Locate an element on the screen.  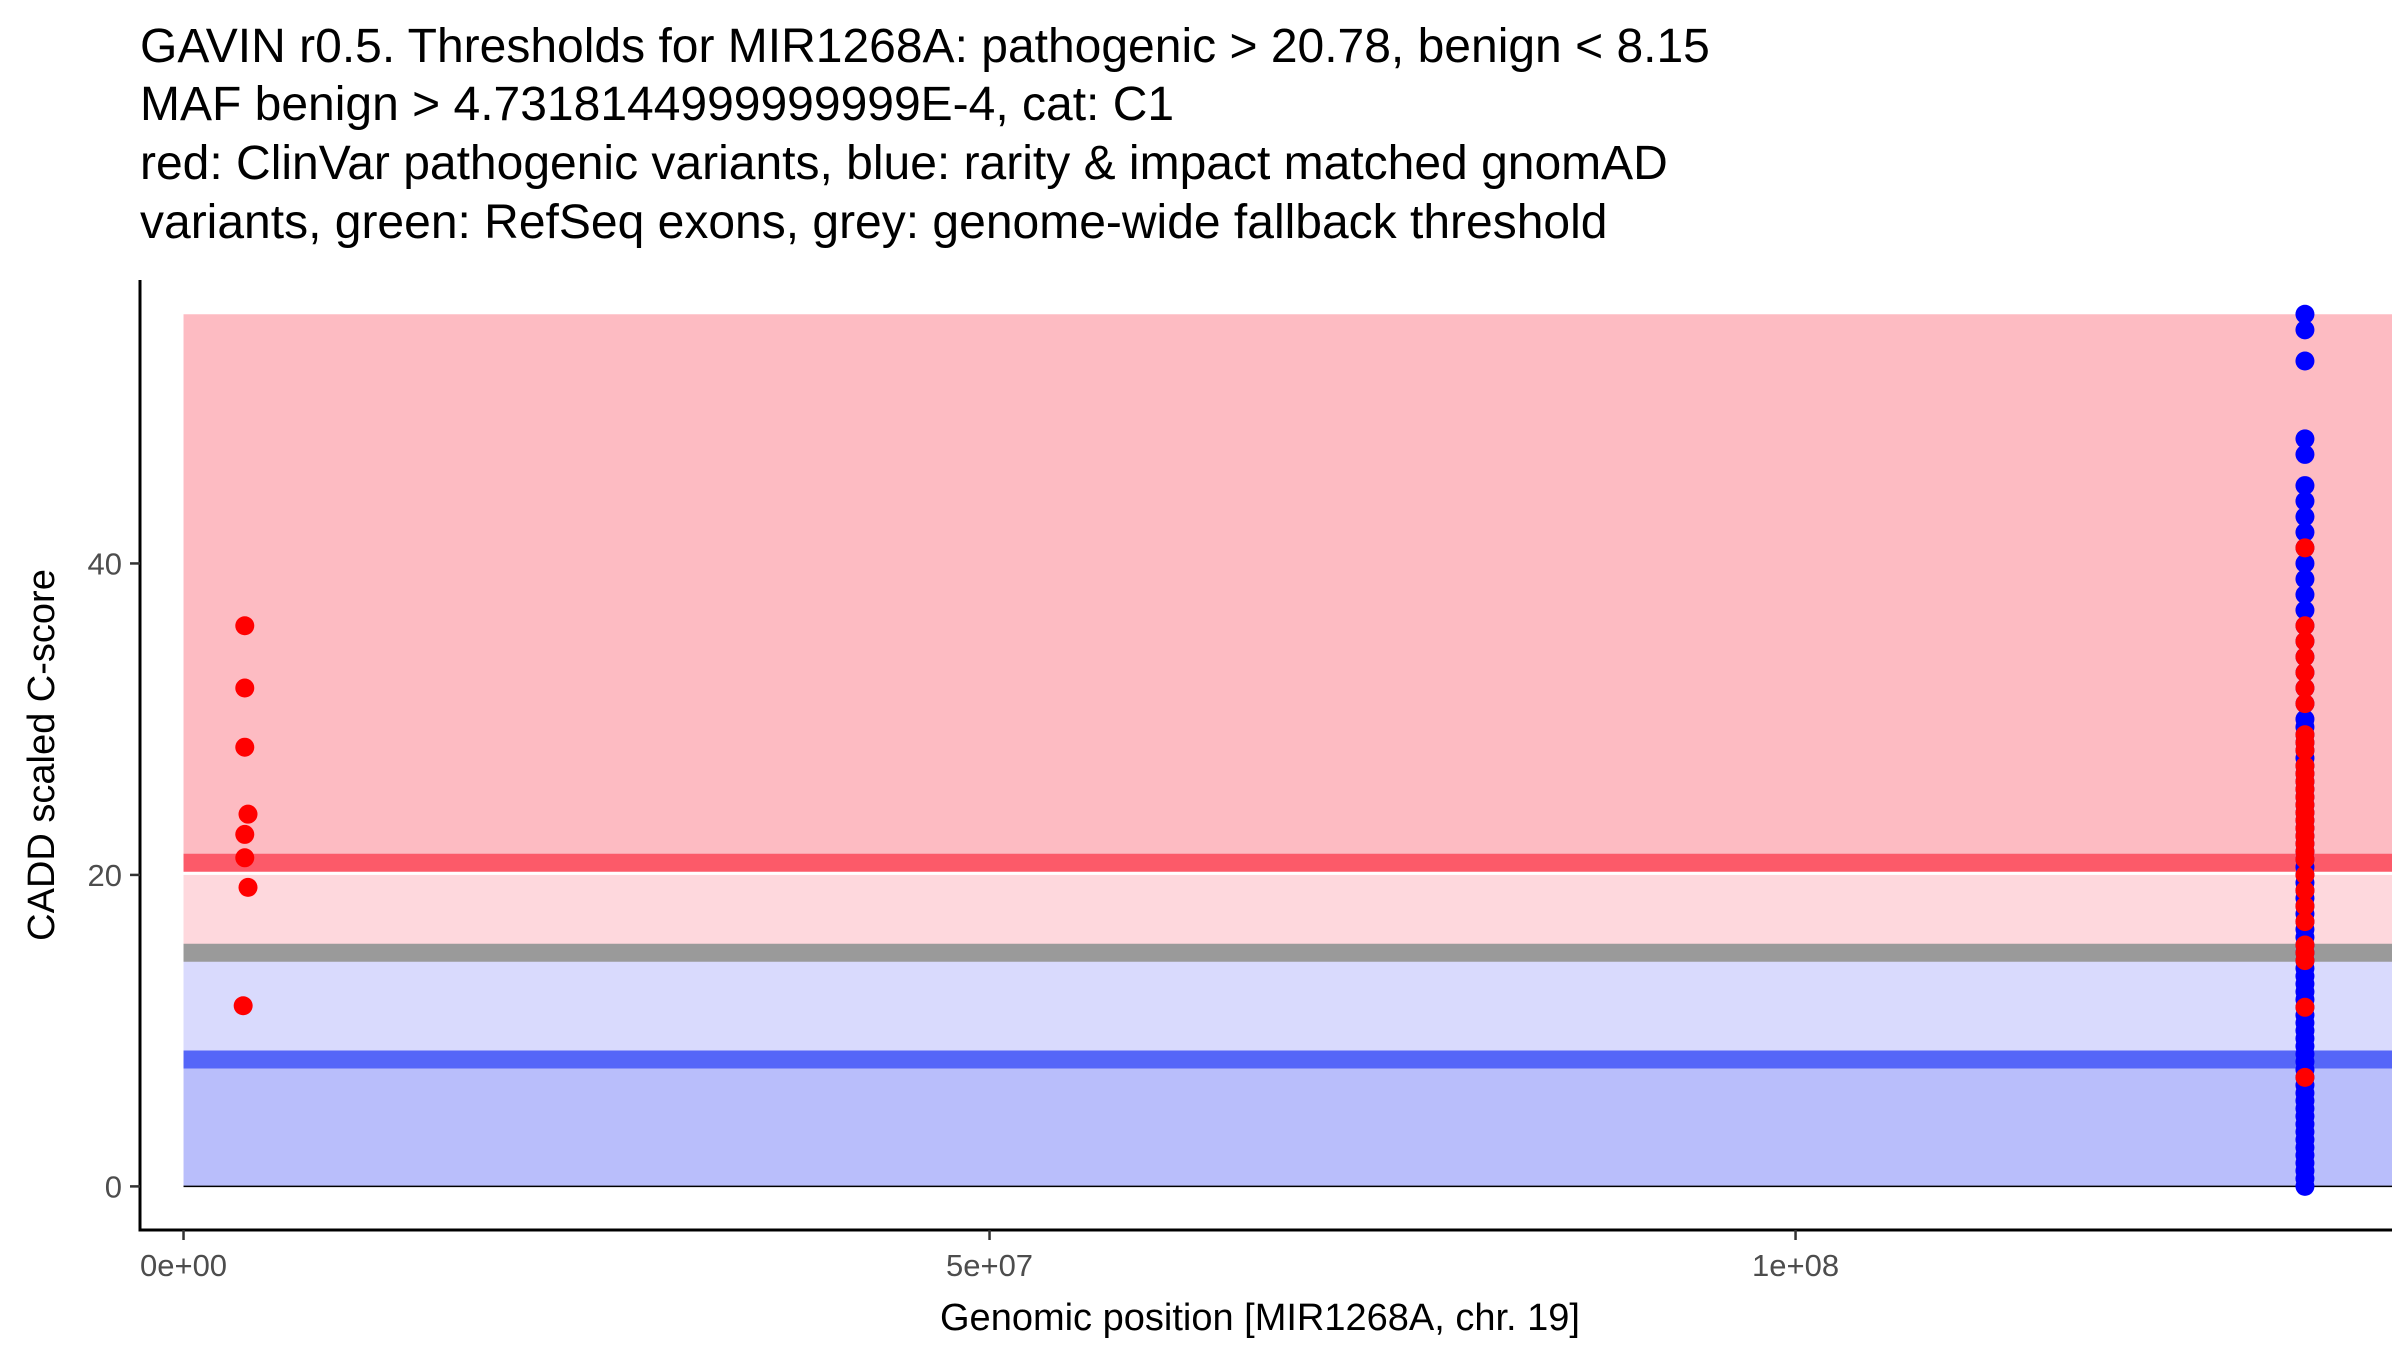
y-tick-label: 40 is located at coordinates (105, 563).